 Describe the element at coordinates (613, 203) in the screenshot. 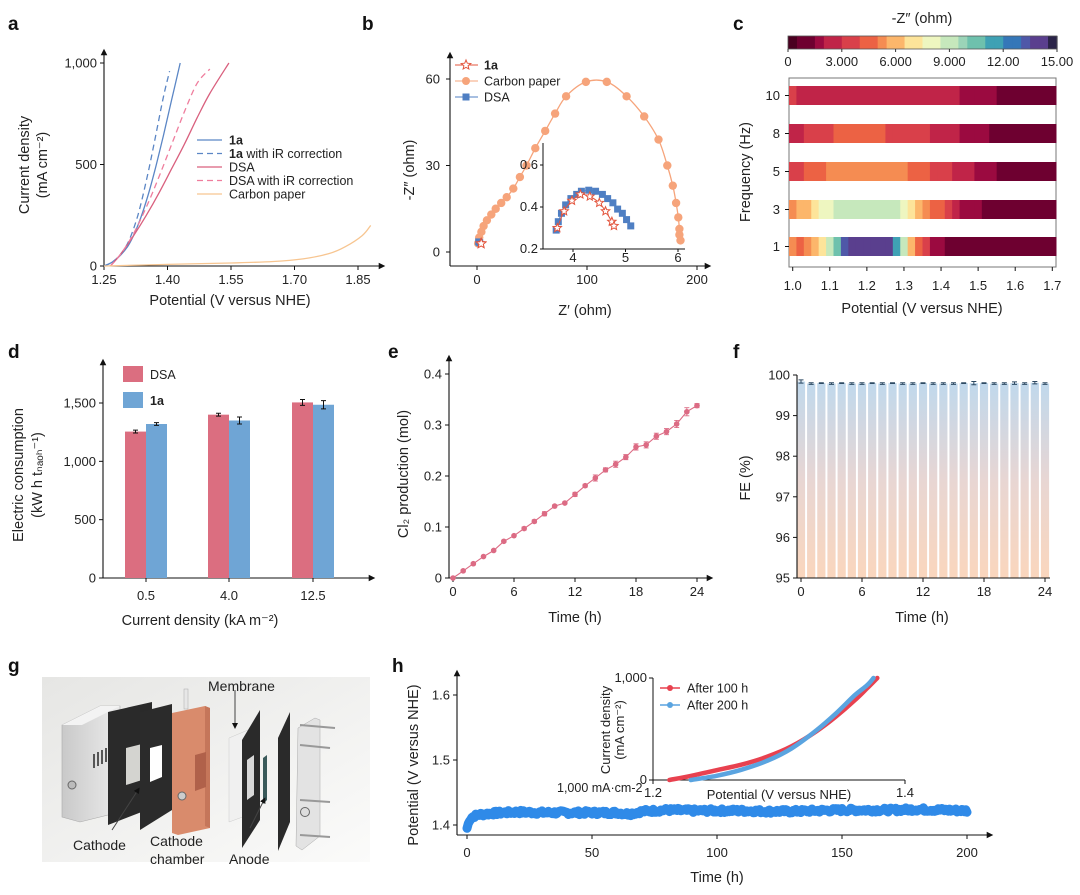

I see `chart-b-inset-dsa-point` at that location.